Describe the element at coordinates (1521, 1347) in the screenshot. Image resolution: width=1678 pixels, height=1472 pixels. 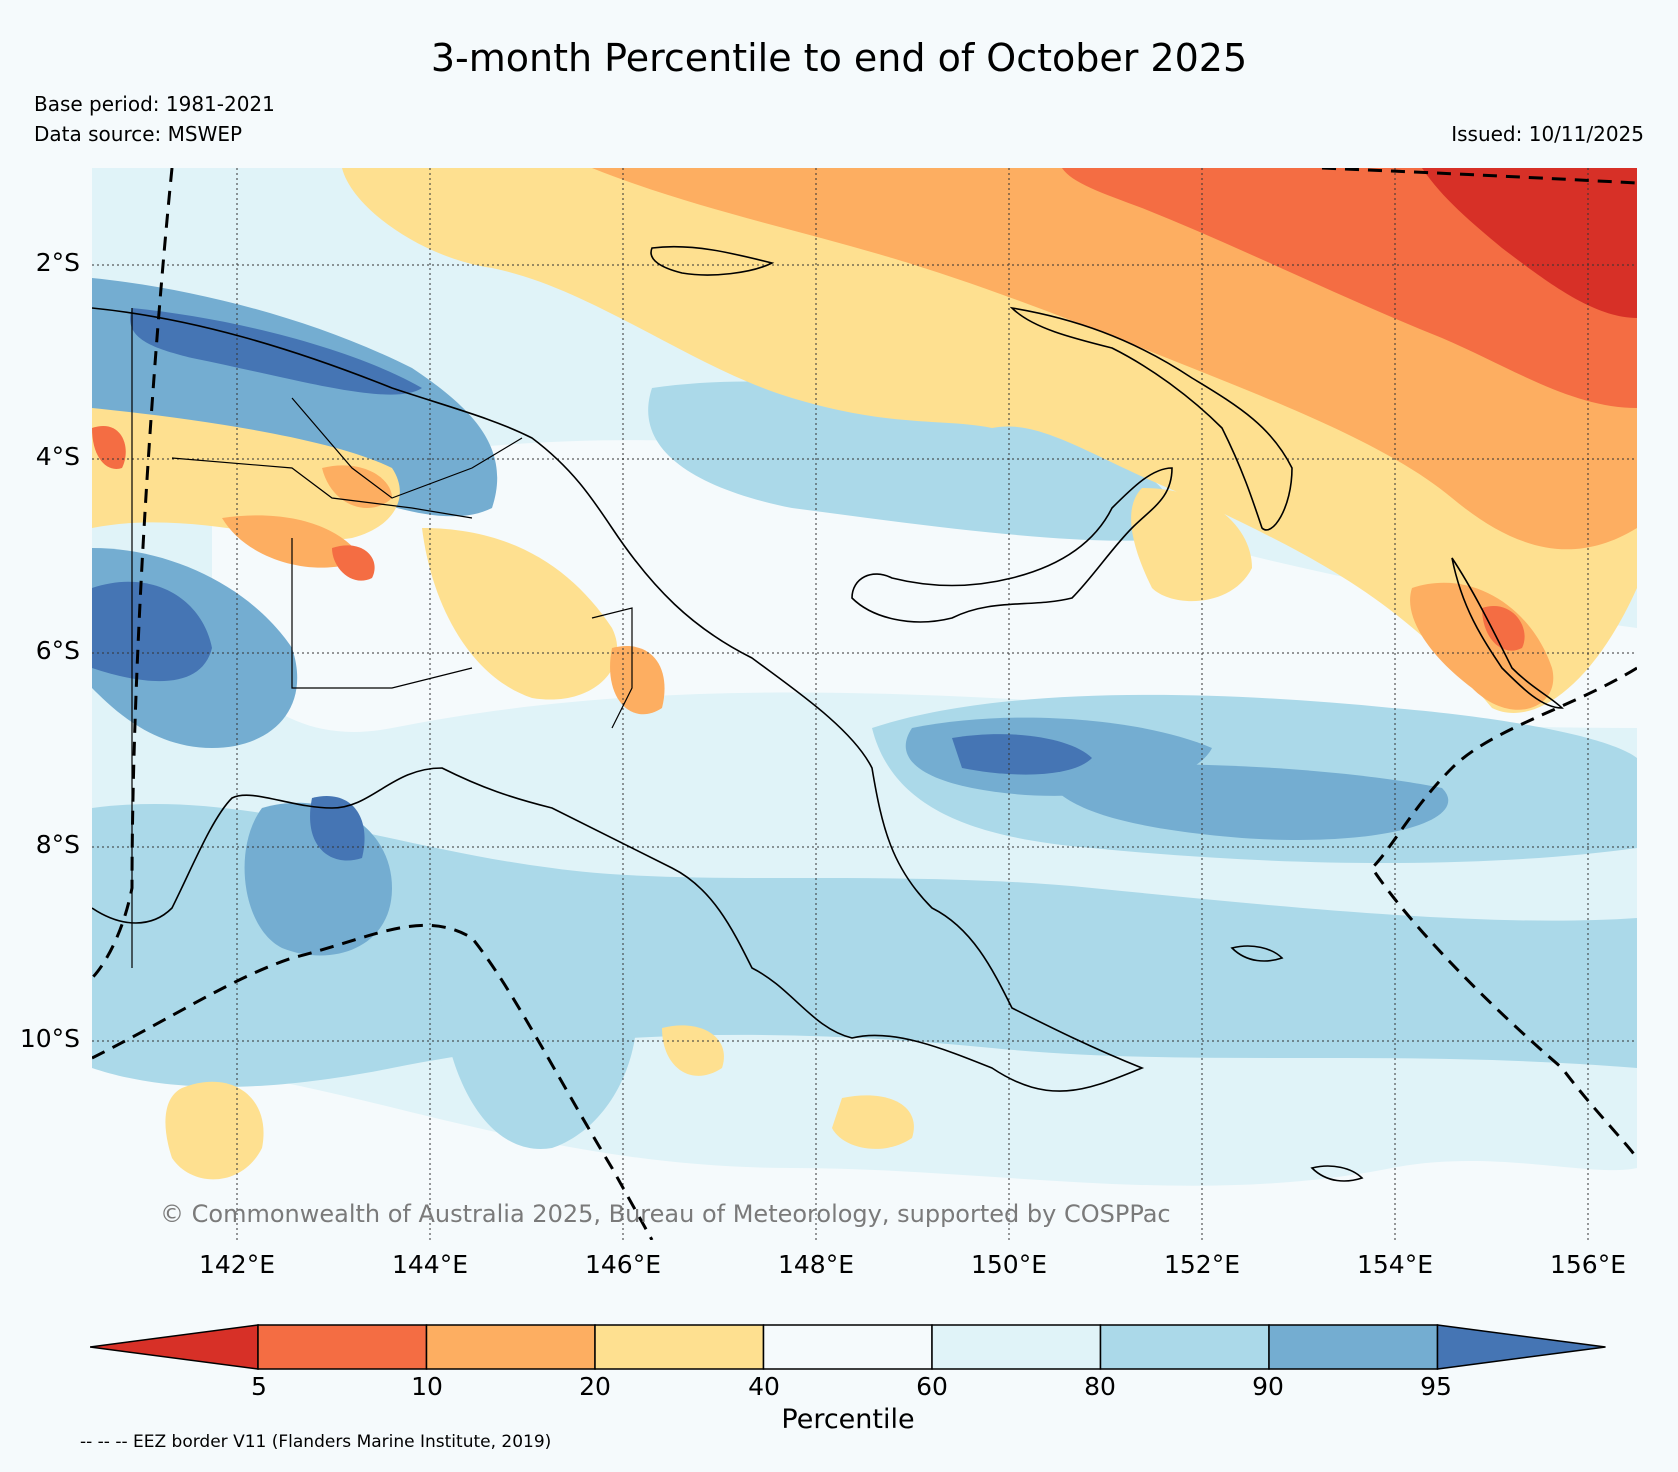
I see `colorbar-extend-high` at that location.